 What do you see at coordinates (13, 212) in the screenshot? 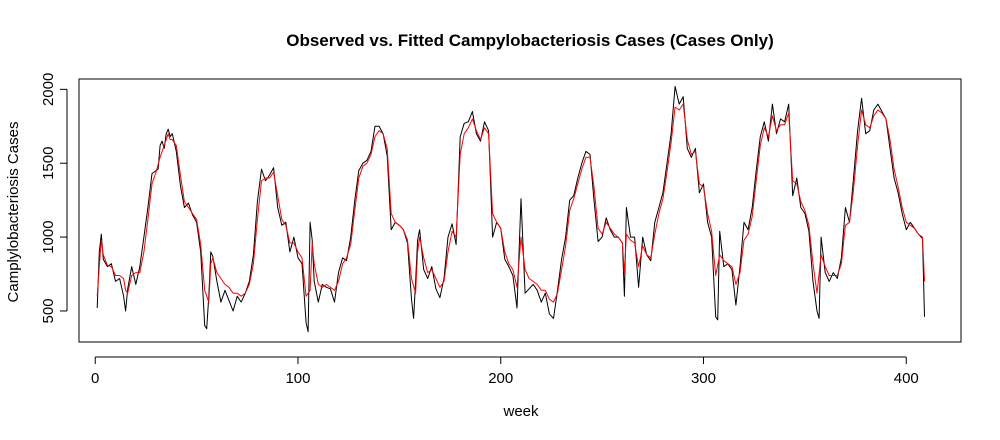
I see `y-axis-label: Camplylobacteriosis Cases` at bounding box center [13, 212].